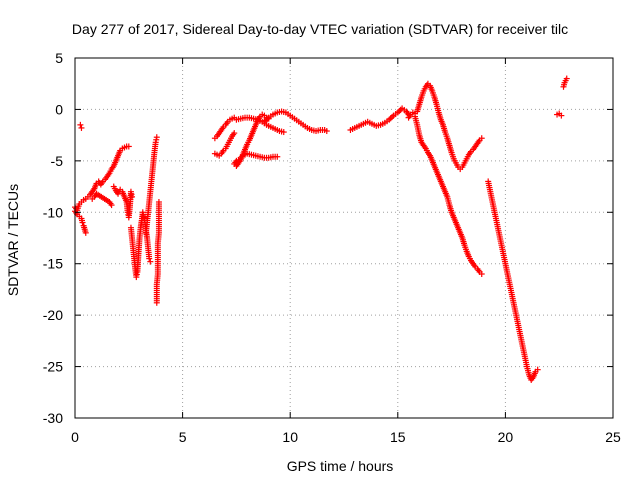  Describe the element at coordinates (53, 367) in the screenshot. I see `y-tick-label: -25` at that location.